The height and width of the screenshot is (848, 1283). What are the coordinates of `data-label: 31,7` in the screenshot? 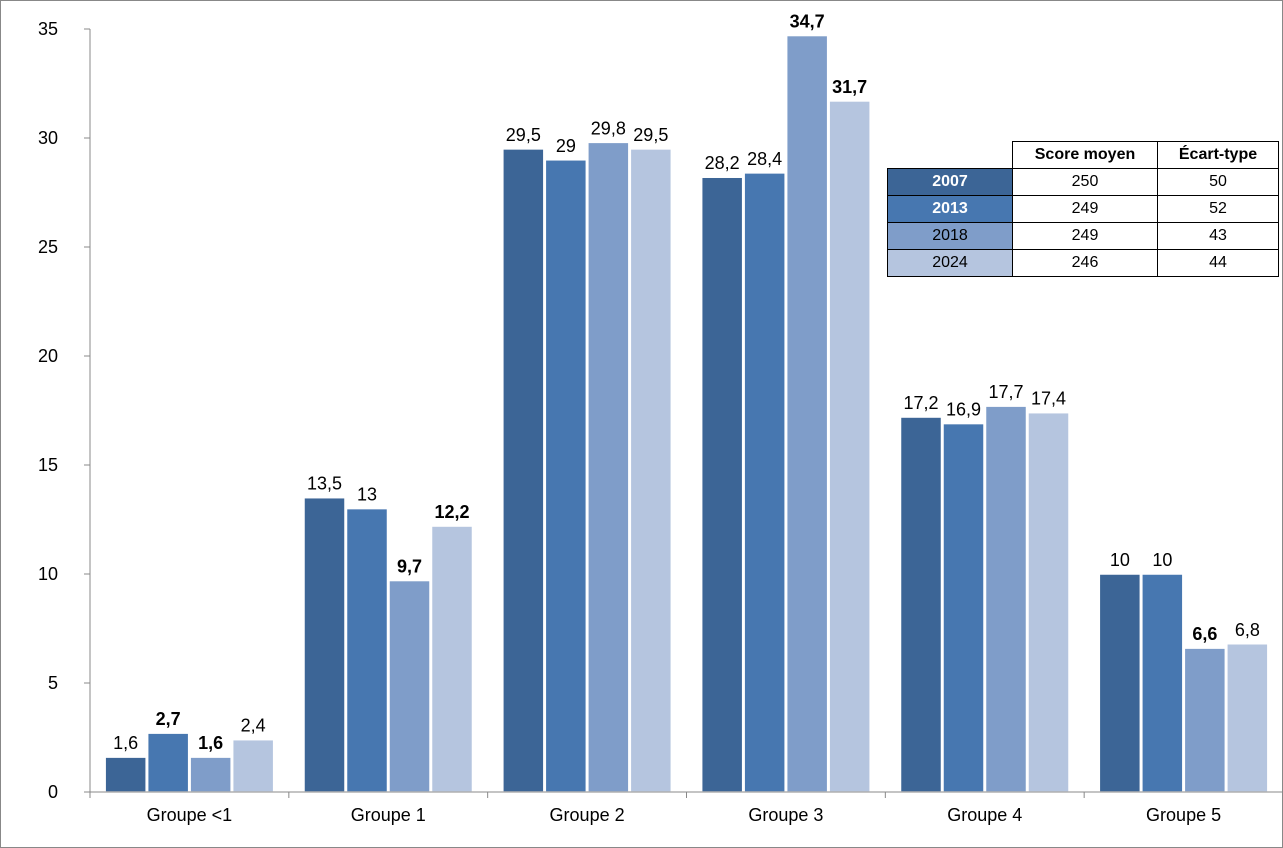 It's located at (849, 87).